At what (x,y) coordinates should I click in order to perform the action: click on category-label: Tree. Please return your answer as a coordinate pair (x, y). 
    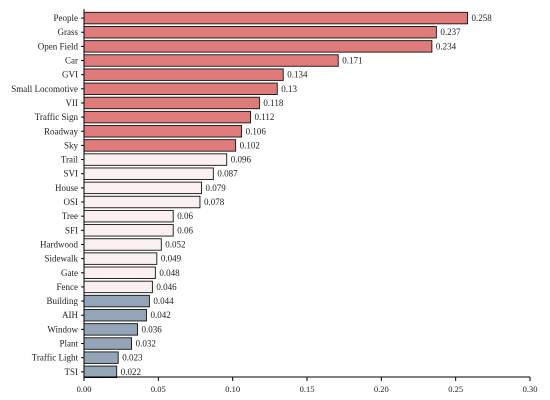
    Looking at the image, I should click on (70, 216).